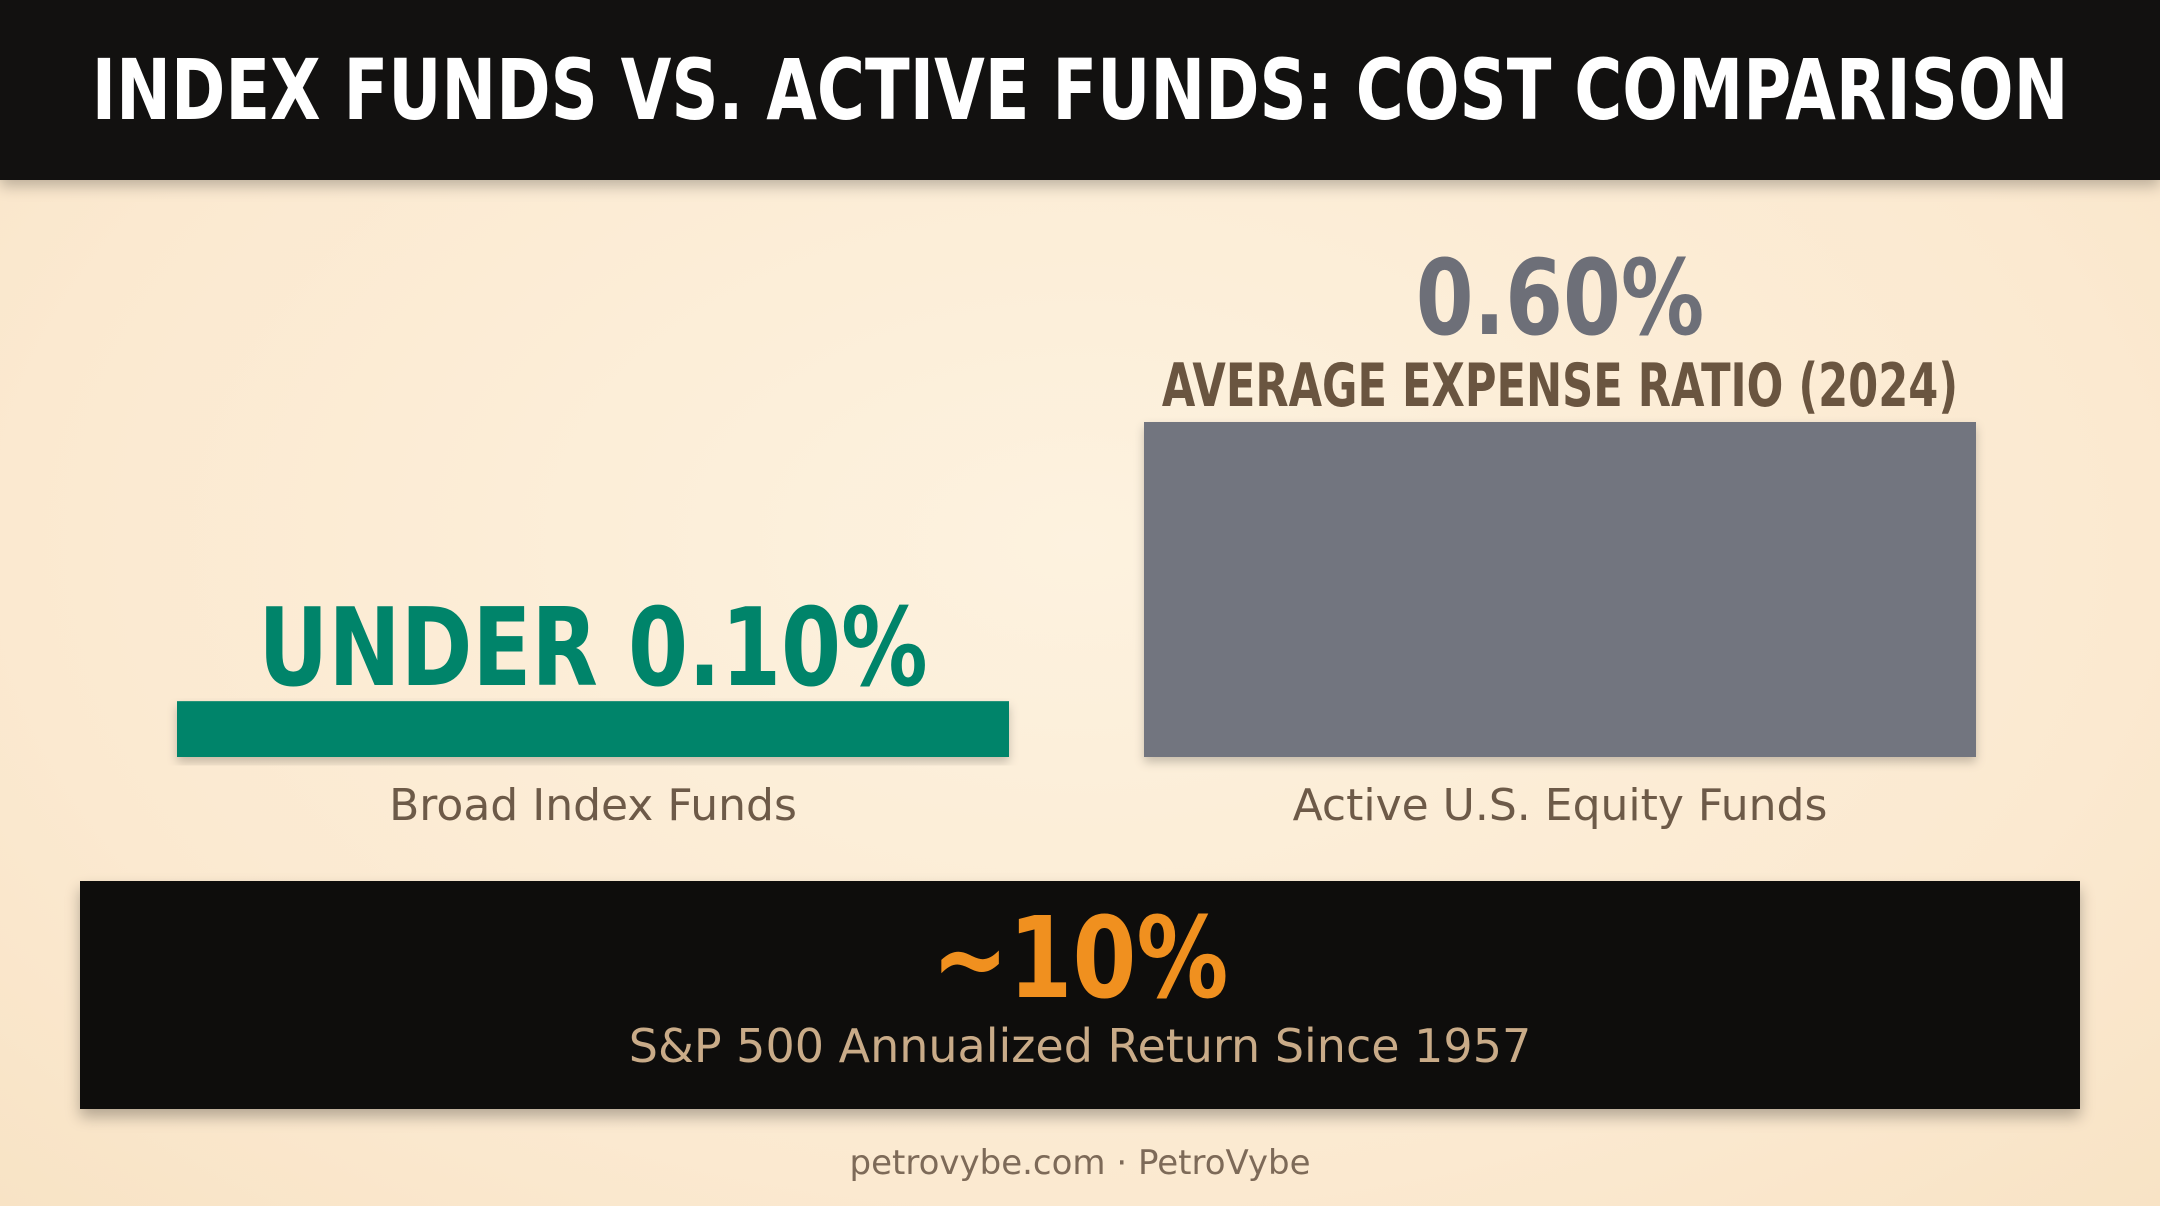 This screenshot has width=2160, height=1206. Describe the element at coordinates (1560, 299) in the screenshot. I see `value-label-1: 0.60%` at that location.